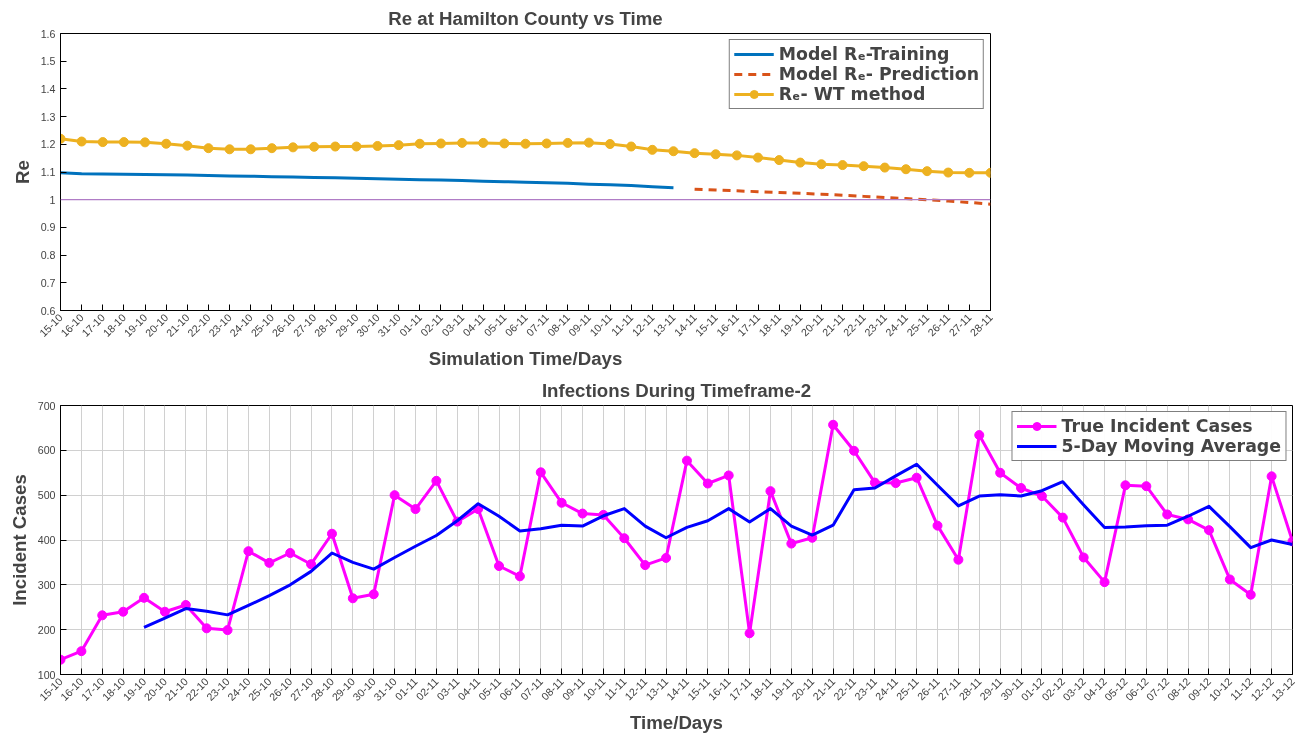 This screenshot has height=739, width=1302. What do you see at coordinates (46, 405) in the screenshot?
I see `y-tick-label: 700` at bounding box center [46, 405].